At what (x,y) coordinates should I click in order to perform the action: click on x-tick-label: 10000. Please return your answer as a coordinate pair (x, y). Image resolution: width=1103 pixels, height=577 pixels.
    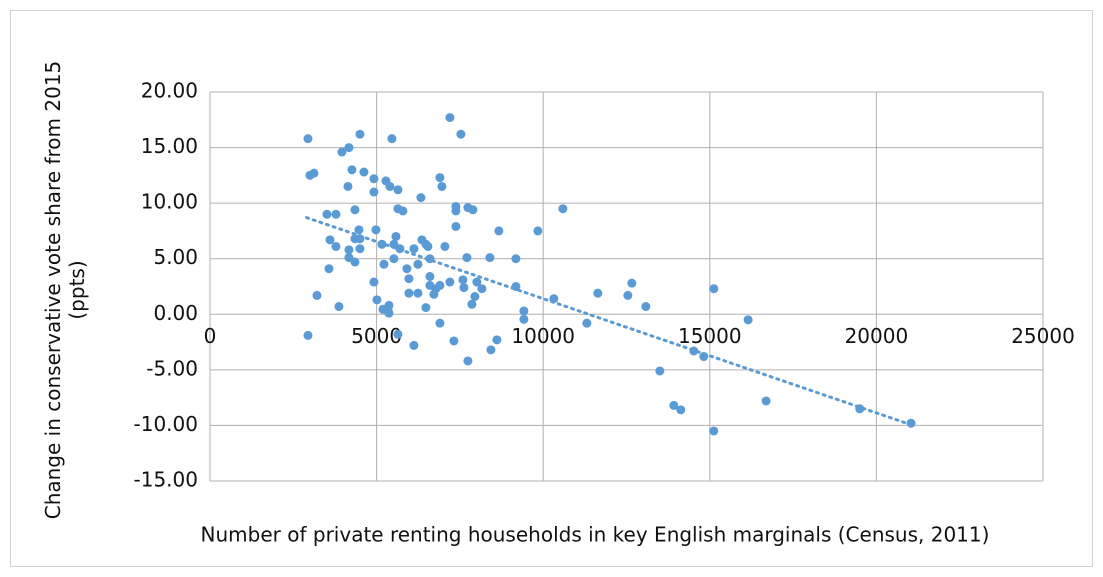
    Looking at the image, I should click on (543, 336).